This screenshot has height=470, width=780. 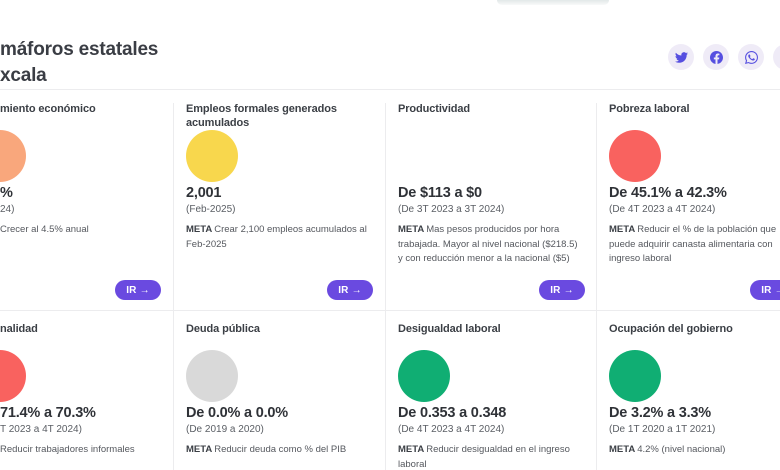 I want to click on card-period: (De 1T 2020 a 1T 2021), so click(x=662, y=429).